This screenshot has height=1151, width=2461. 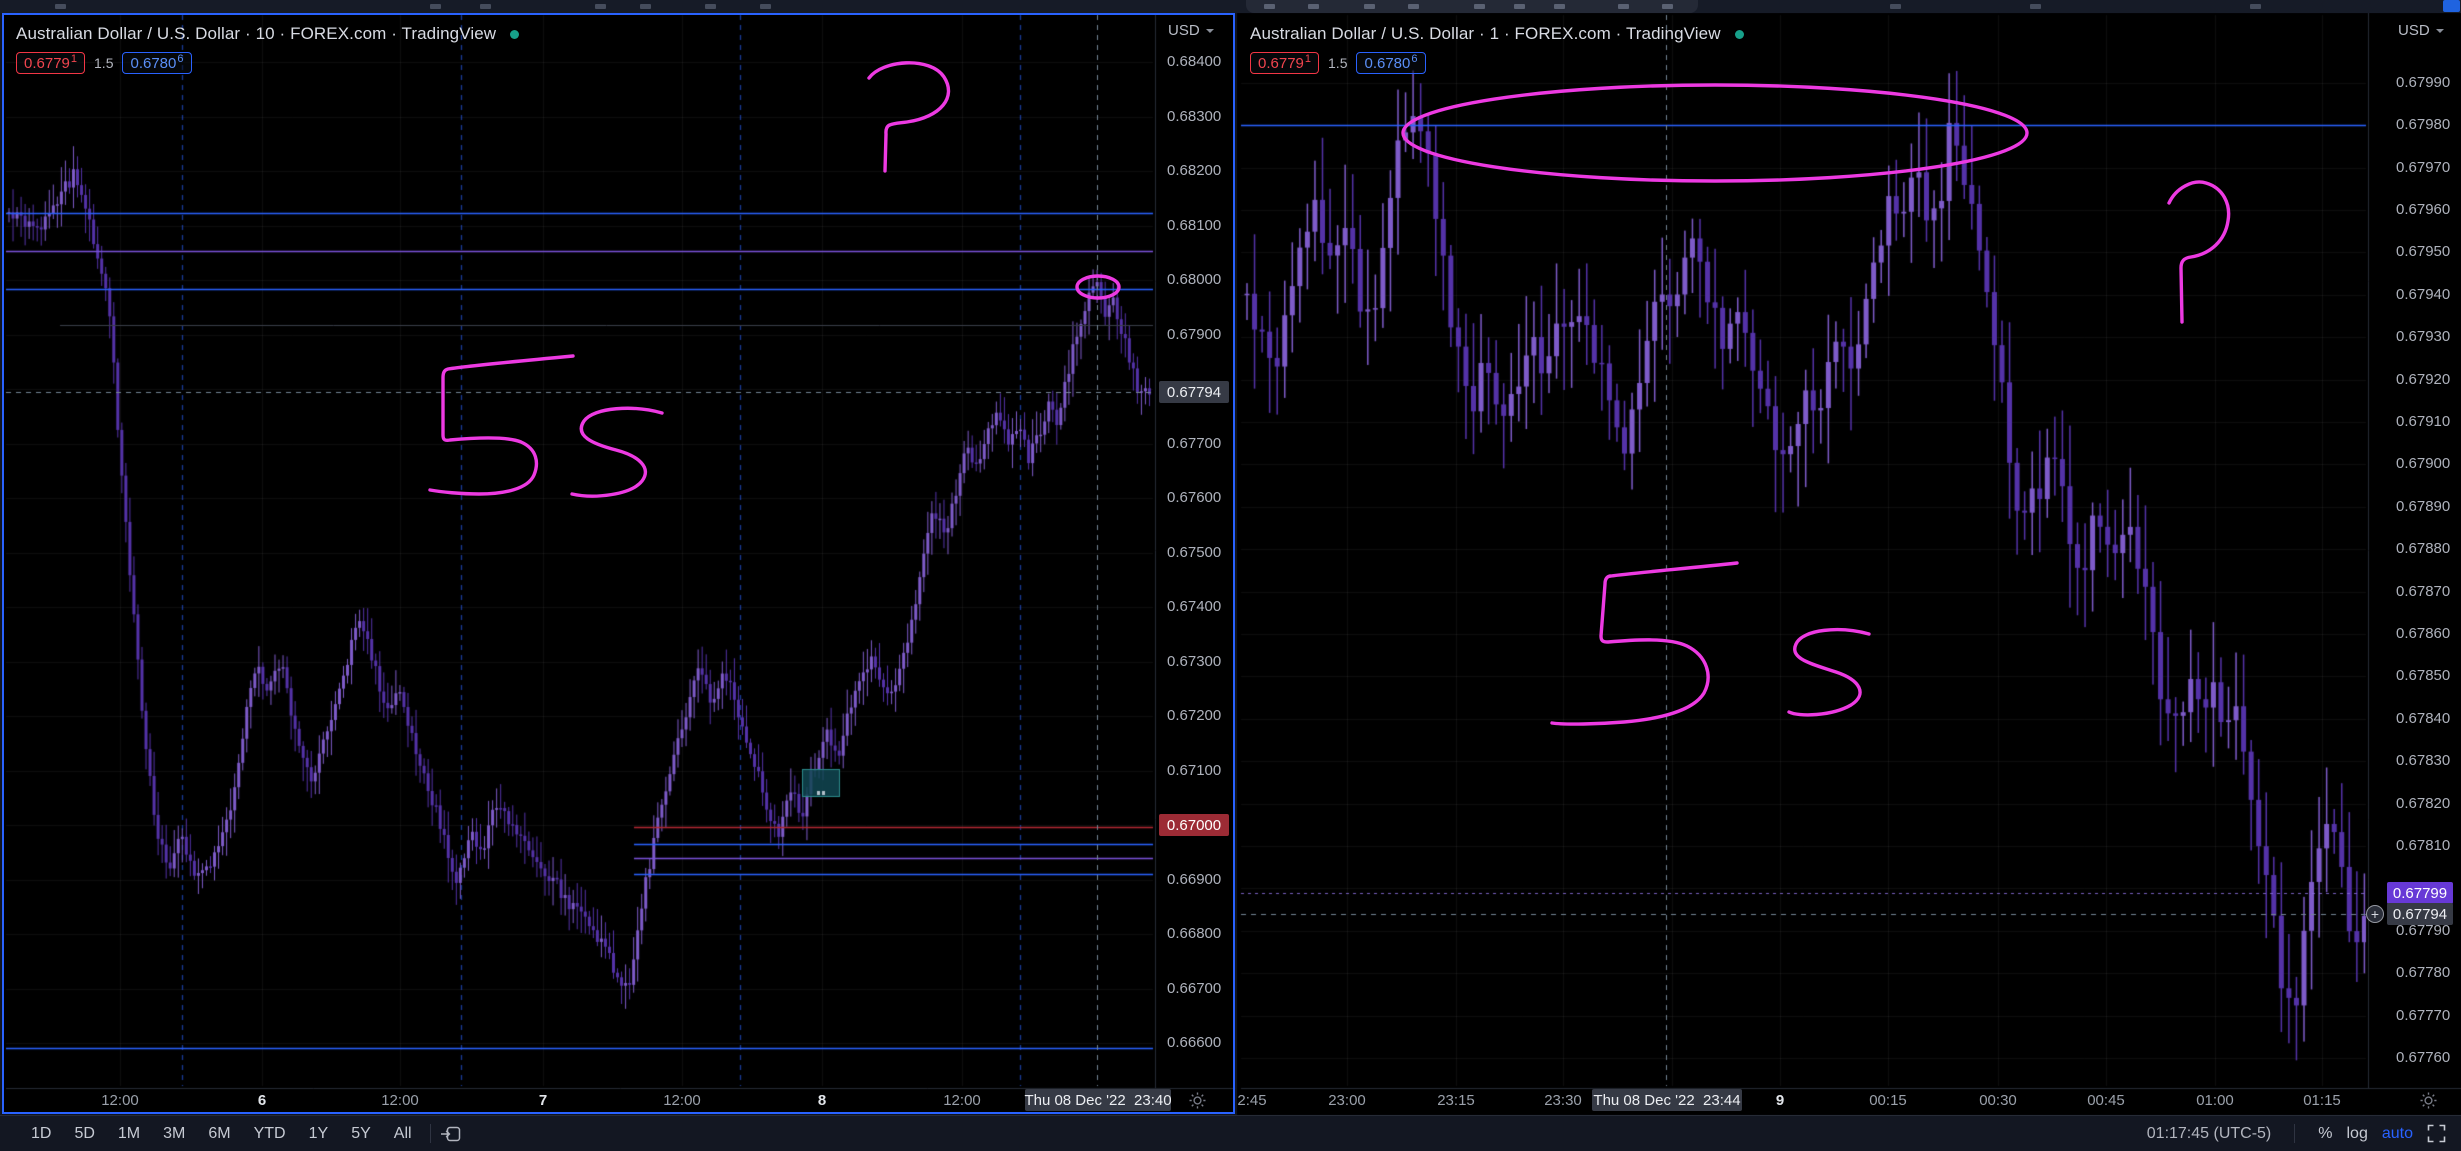 I want to click on fullscreen-icon, so click(x=2436, y=1133).